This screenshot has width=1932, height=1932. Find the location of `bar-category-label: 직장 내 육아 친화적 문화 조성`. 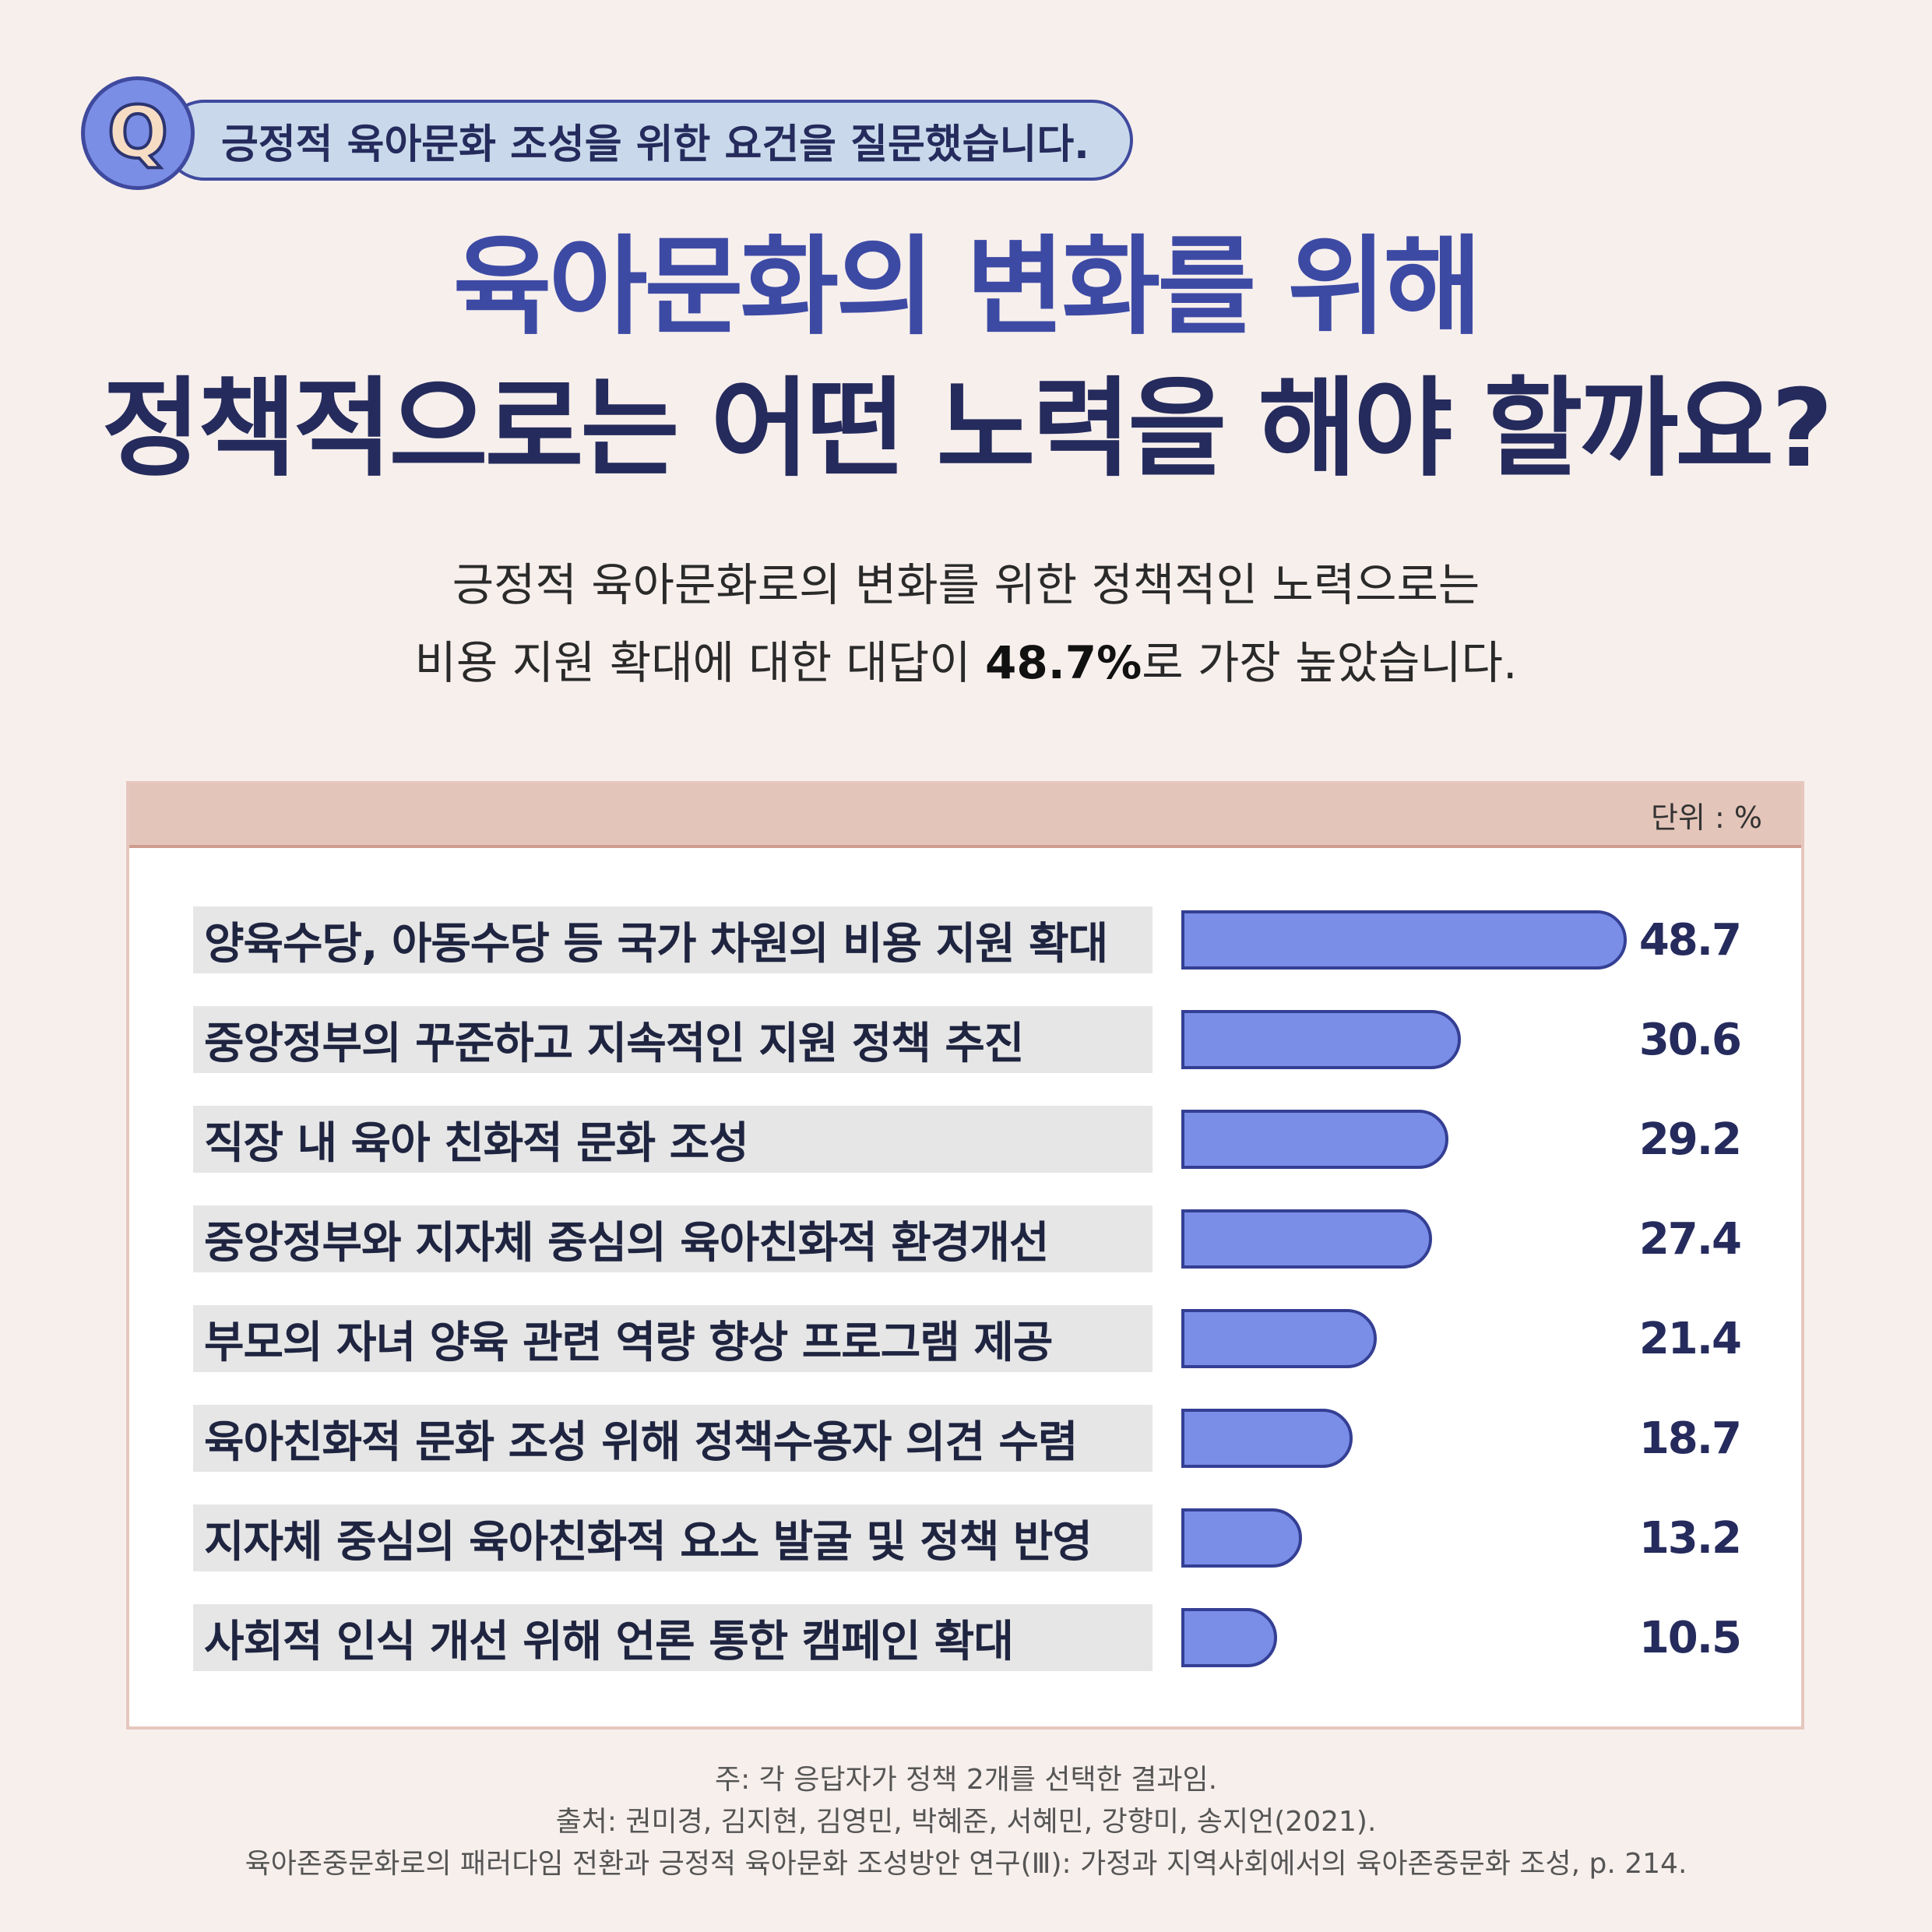

bar-category-label: 직장 내 육아 친화적 문화 조성 is located at coordinates (673, 1139).